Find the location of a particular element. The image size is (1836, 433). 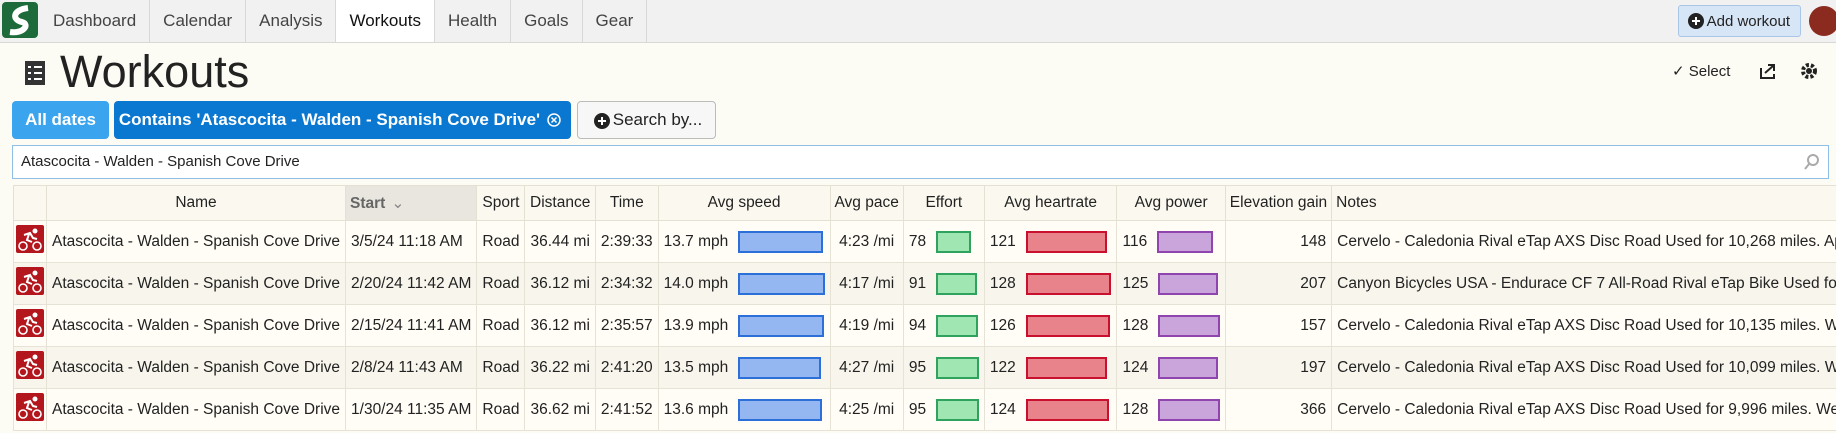

cell-text: 36.22 mi is located at coordinates (560, 367).